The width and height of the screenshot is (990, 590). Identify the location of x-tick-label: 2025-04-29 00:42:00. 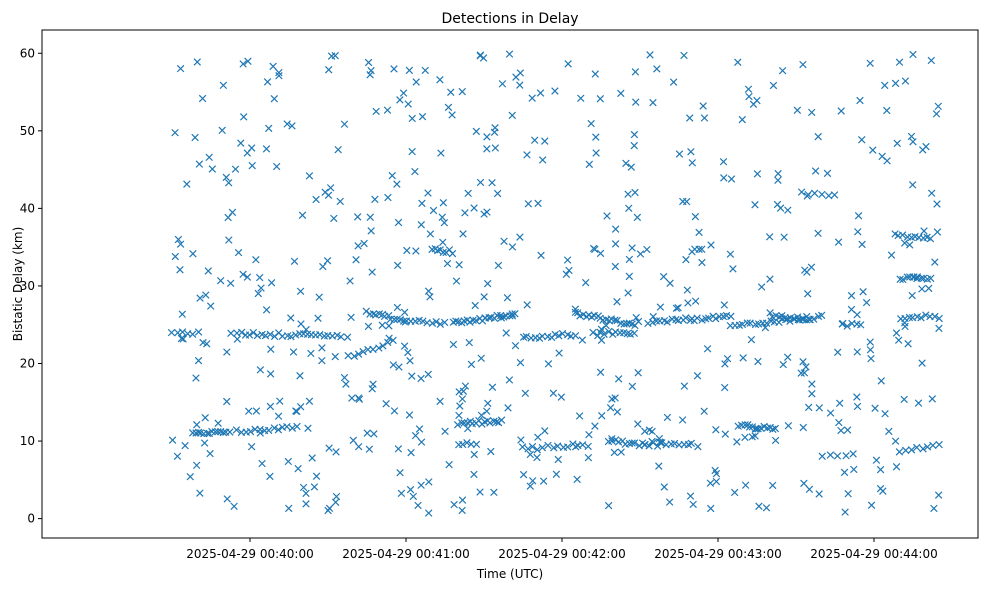
(561, 554).